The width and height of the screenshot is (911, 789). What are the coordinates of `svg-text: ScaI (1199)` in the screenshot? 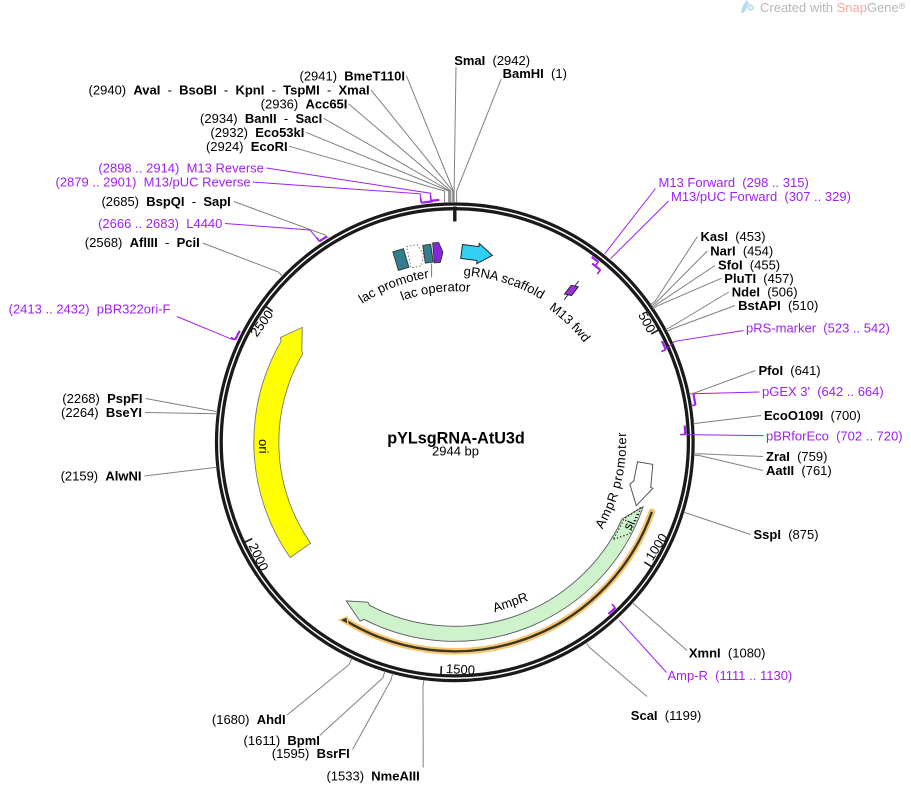 It's located at (666, 715).